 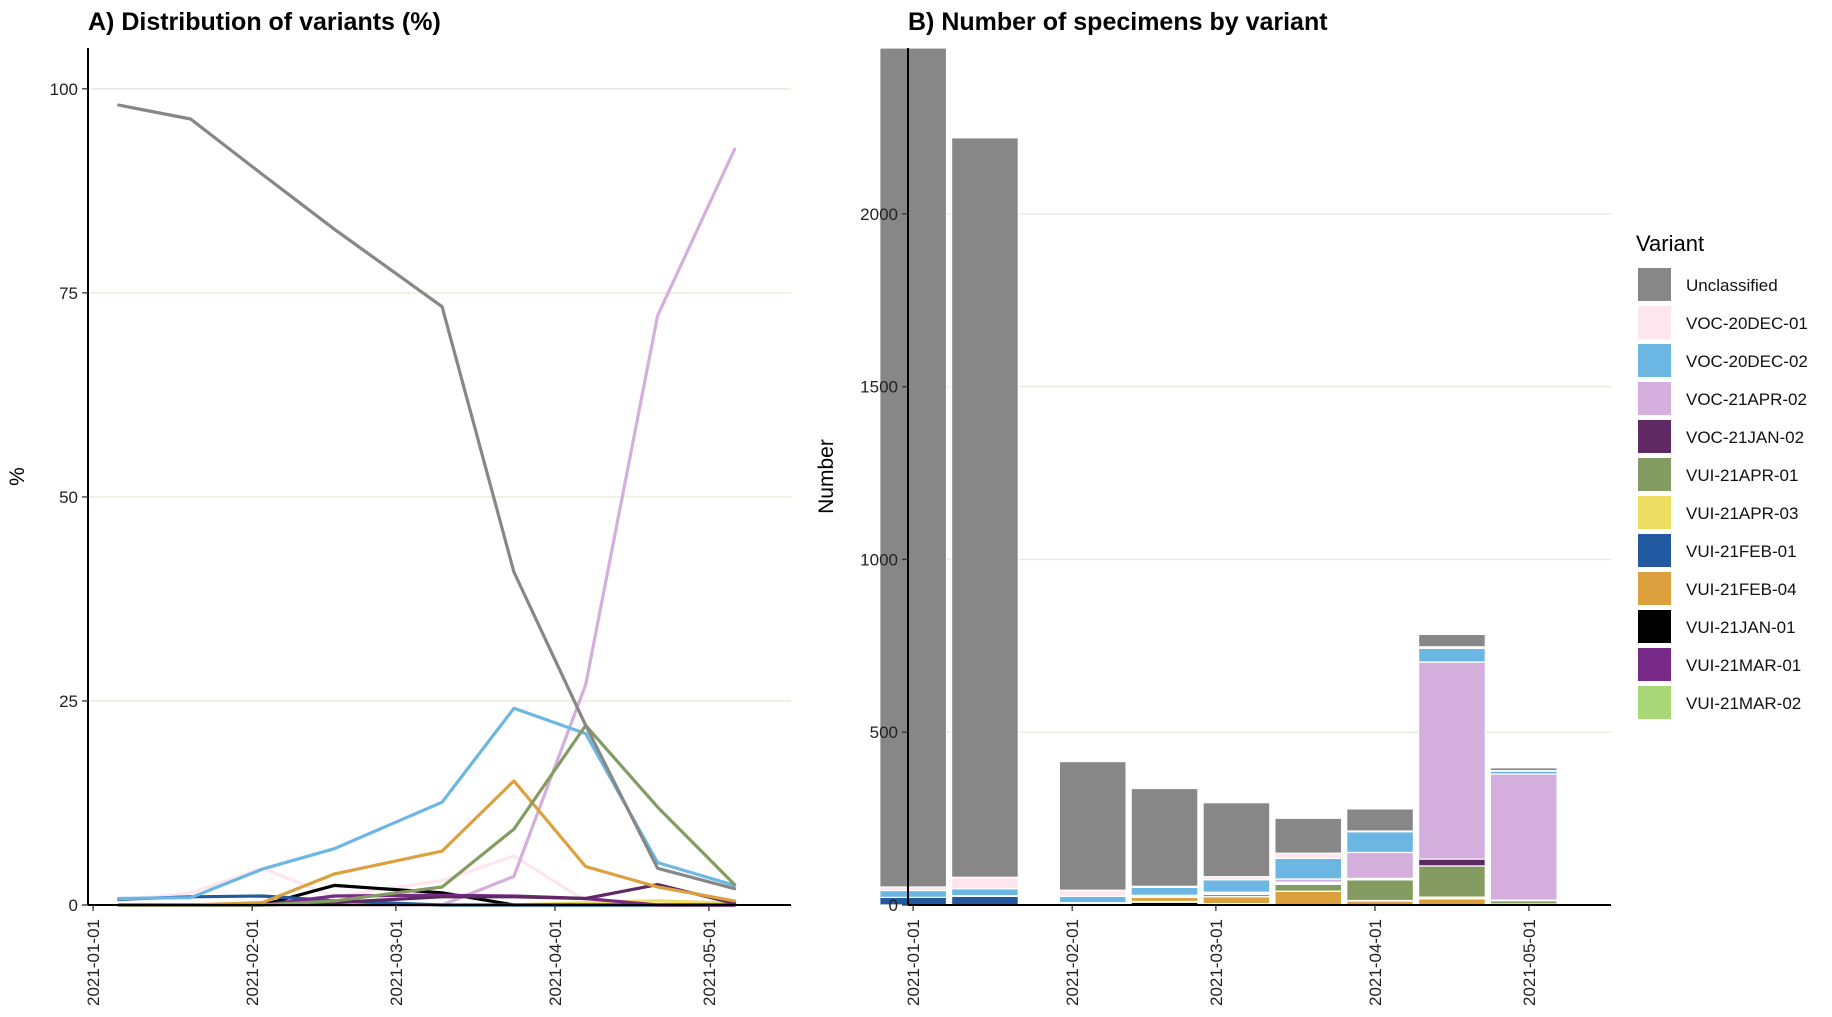 What do you see at coordinates (879, 387) in the screenshot?
I see `y-tick-label-1500: 1500` at bounding box center [879, 387].